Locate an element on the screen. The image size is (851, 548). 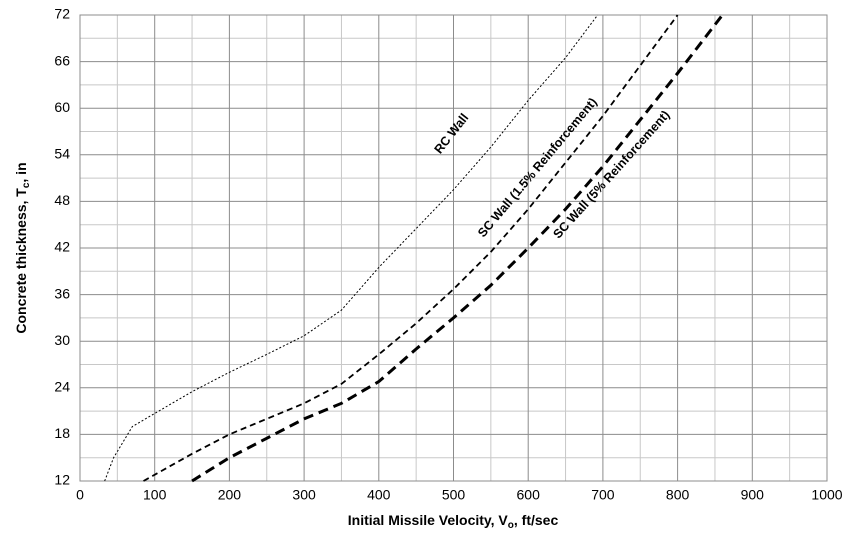
x-tick-label: 600 is located at coordinates (529, 495).